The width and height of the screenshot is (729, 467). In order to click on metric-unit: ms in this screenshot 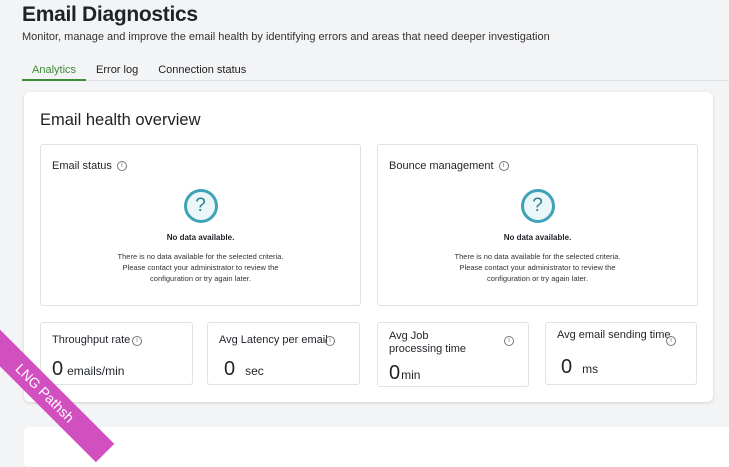, I will do `click(590, 369)`.